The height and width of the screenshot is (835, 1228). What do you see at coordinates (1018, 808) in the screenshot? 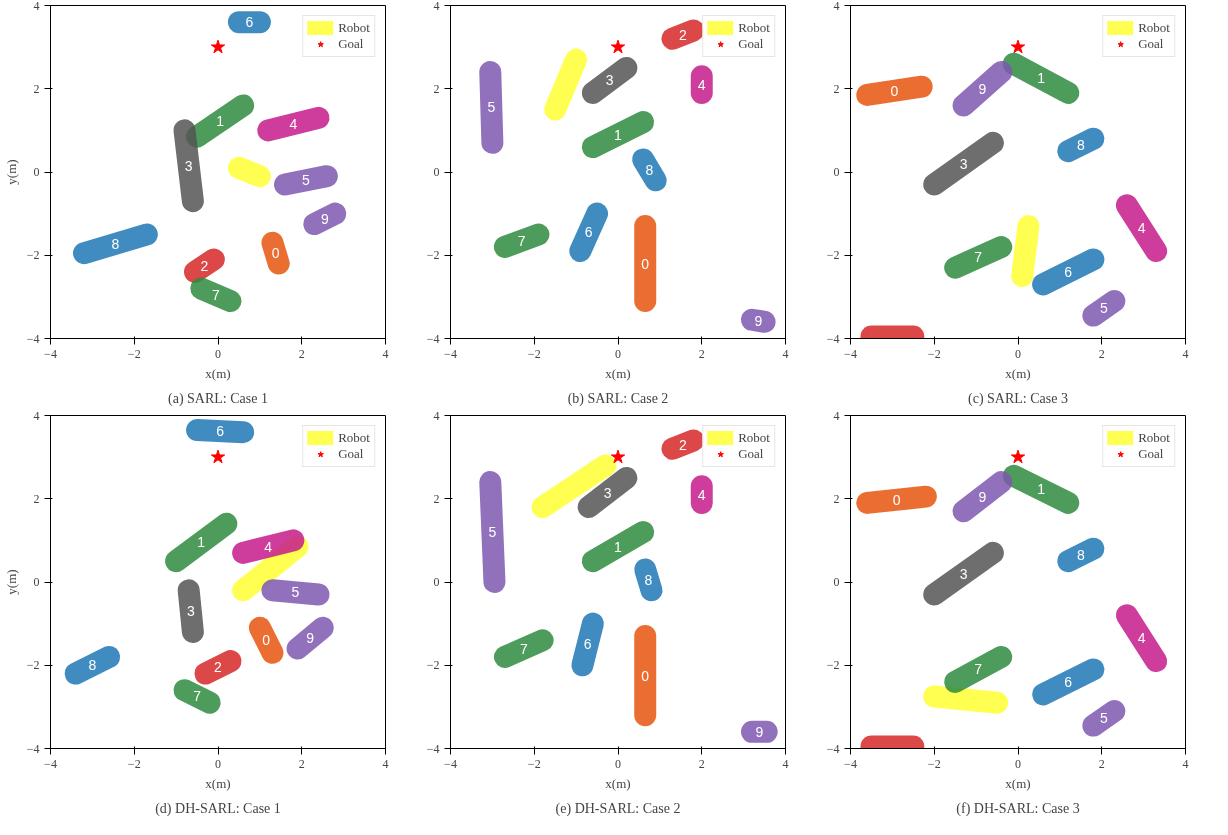
I see `text: (f) DH-SARL: Case 3` at bounding box center [1018, 808].